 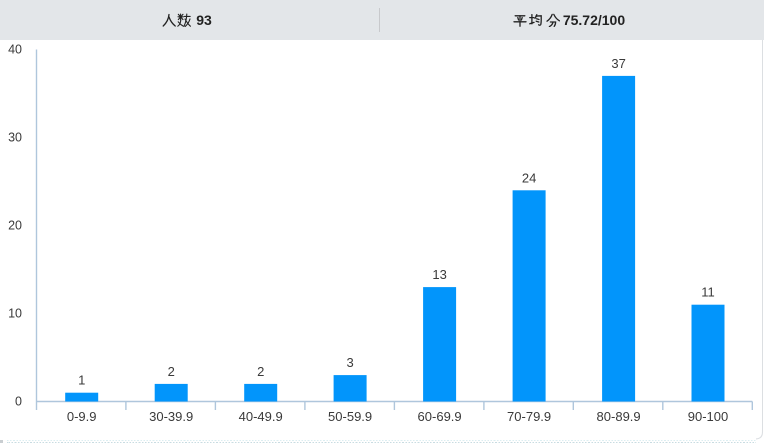 What do you see at coordinates (708, 416) in the screenshot?
I see `svg-text: 90-100` at bounding box center [708, 416].